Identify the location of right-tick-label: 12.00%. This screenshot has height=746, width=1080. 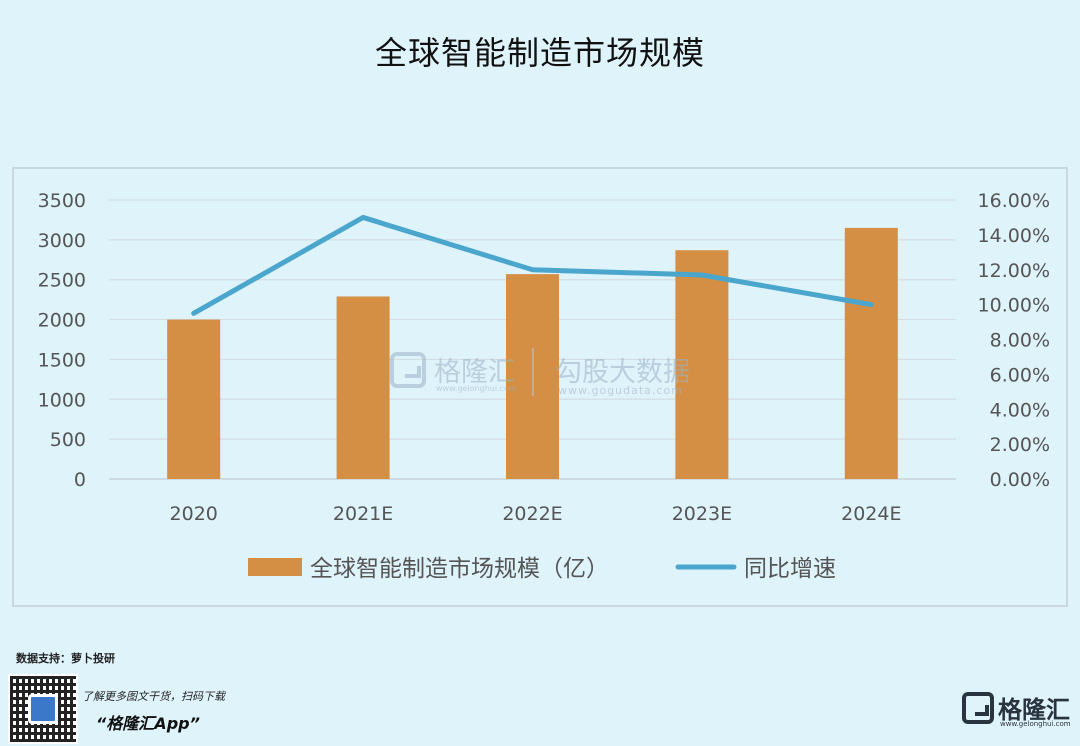
(1014, 271).